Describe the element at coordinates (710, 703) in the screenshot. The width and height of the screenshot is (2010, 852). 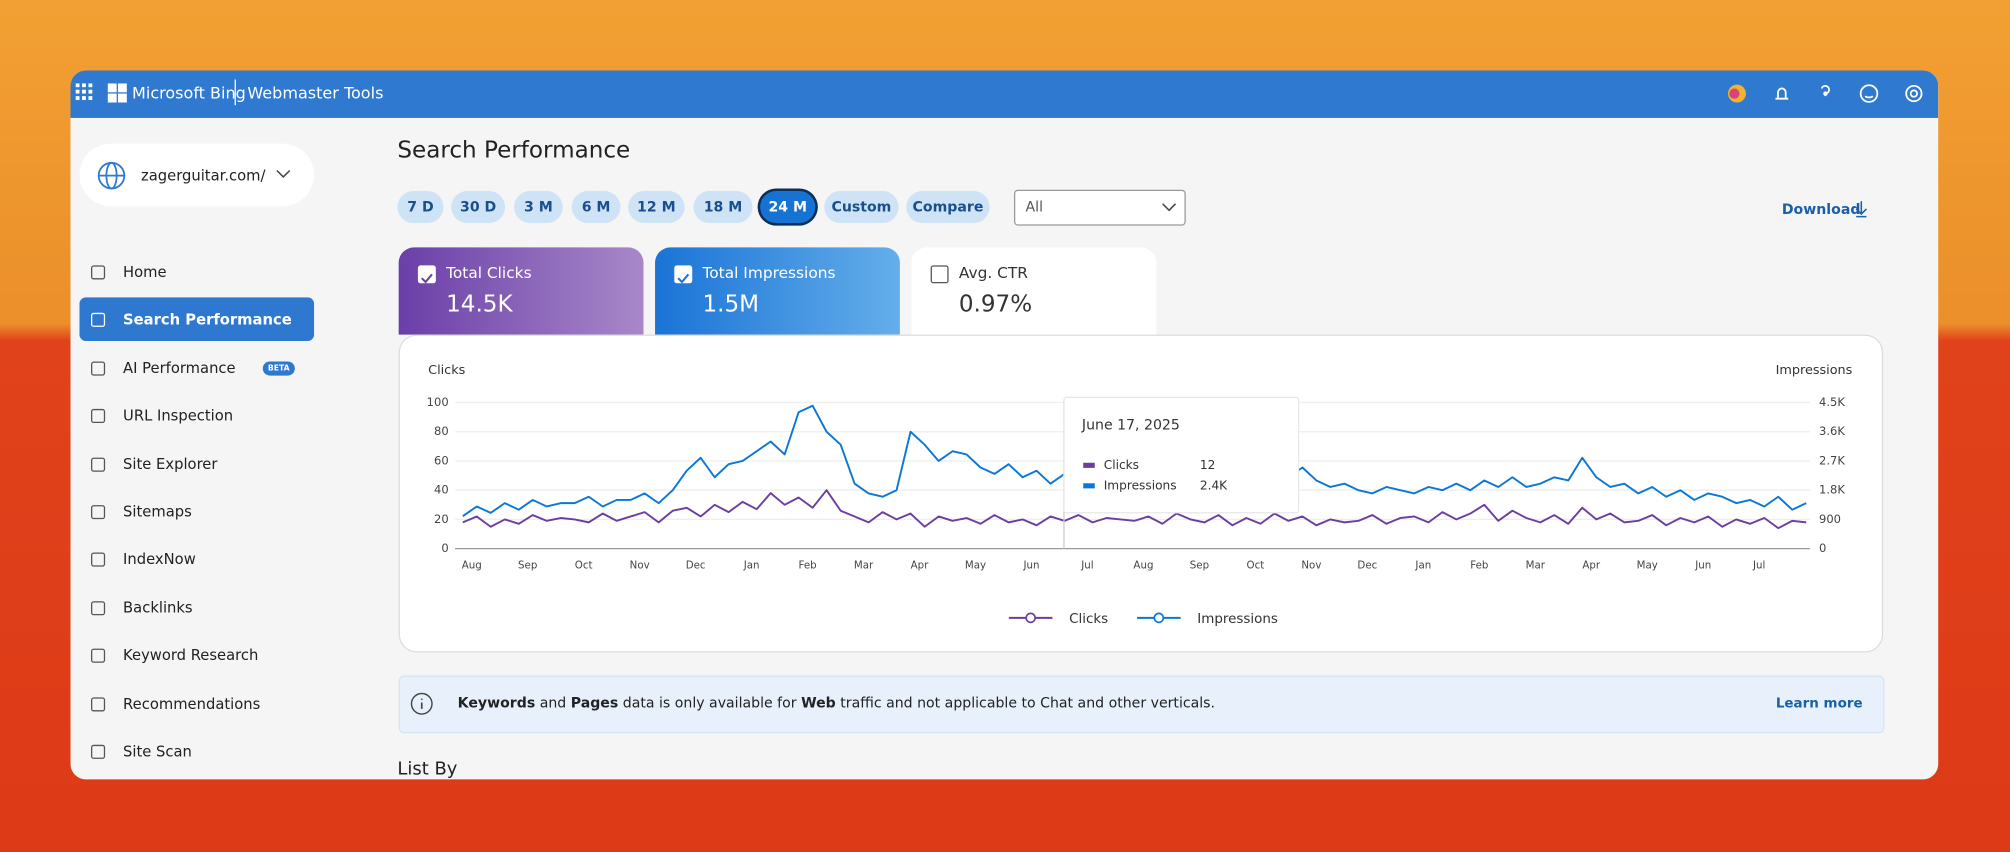
I see `banner-part: data is only available for` at that location.